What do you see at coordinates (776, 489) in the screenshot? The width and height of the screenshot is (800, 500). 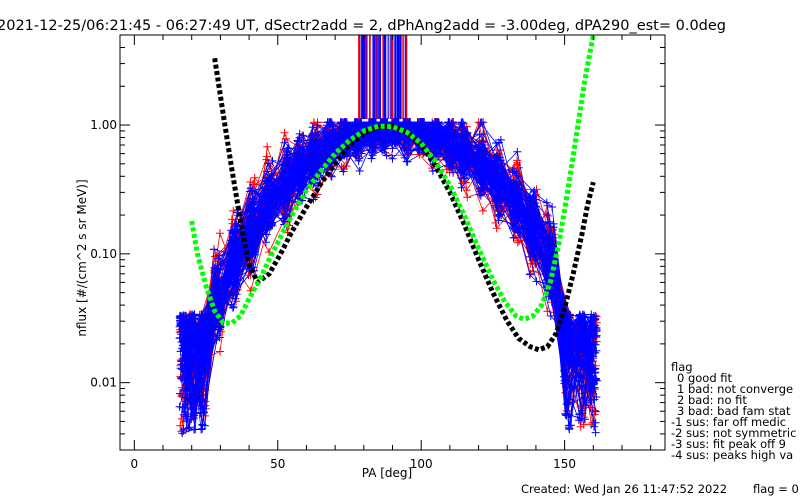 I see `flag-status: flag = 0` at bounding box center [776, 489].